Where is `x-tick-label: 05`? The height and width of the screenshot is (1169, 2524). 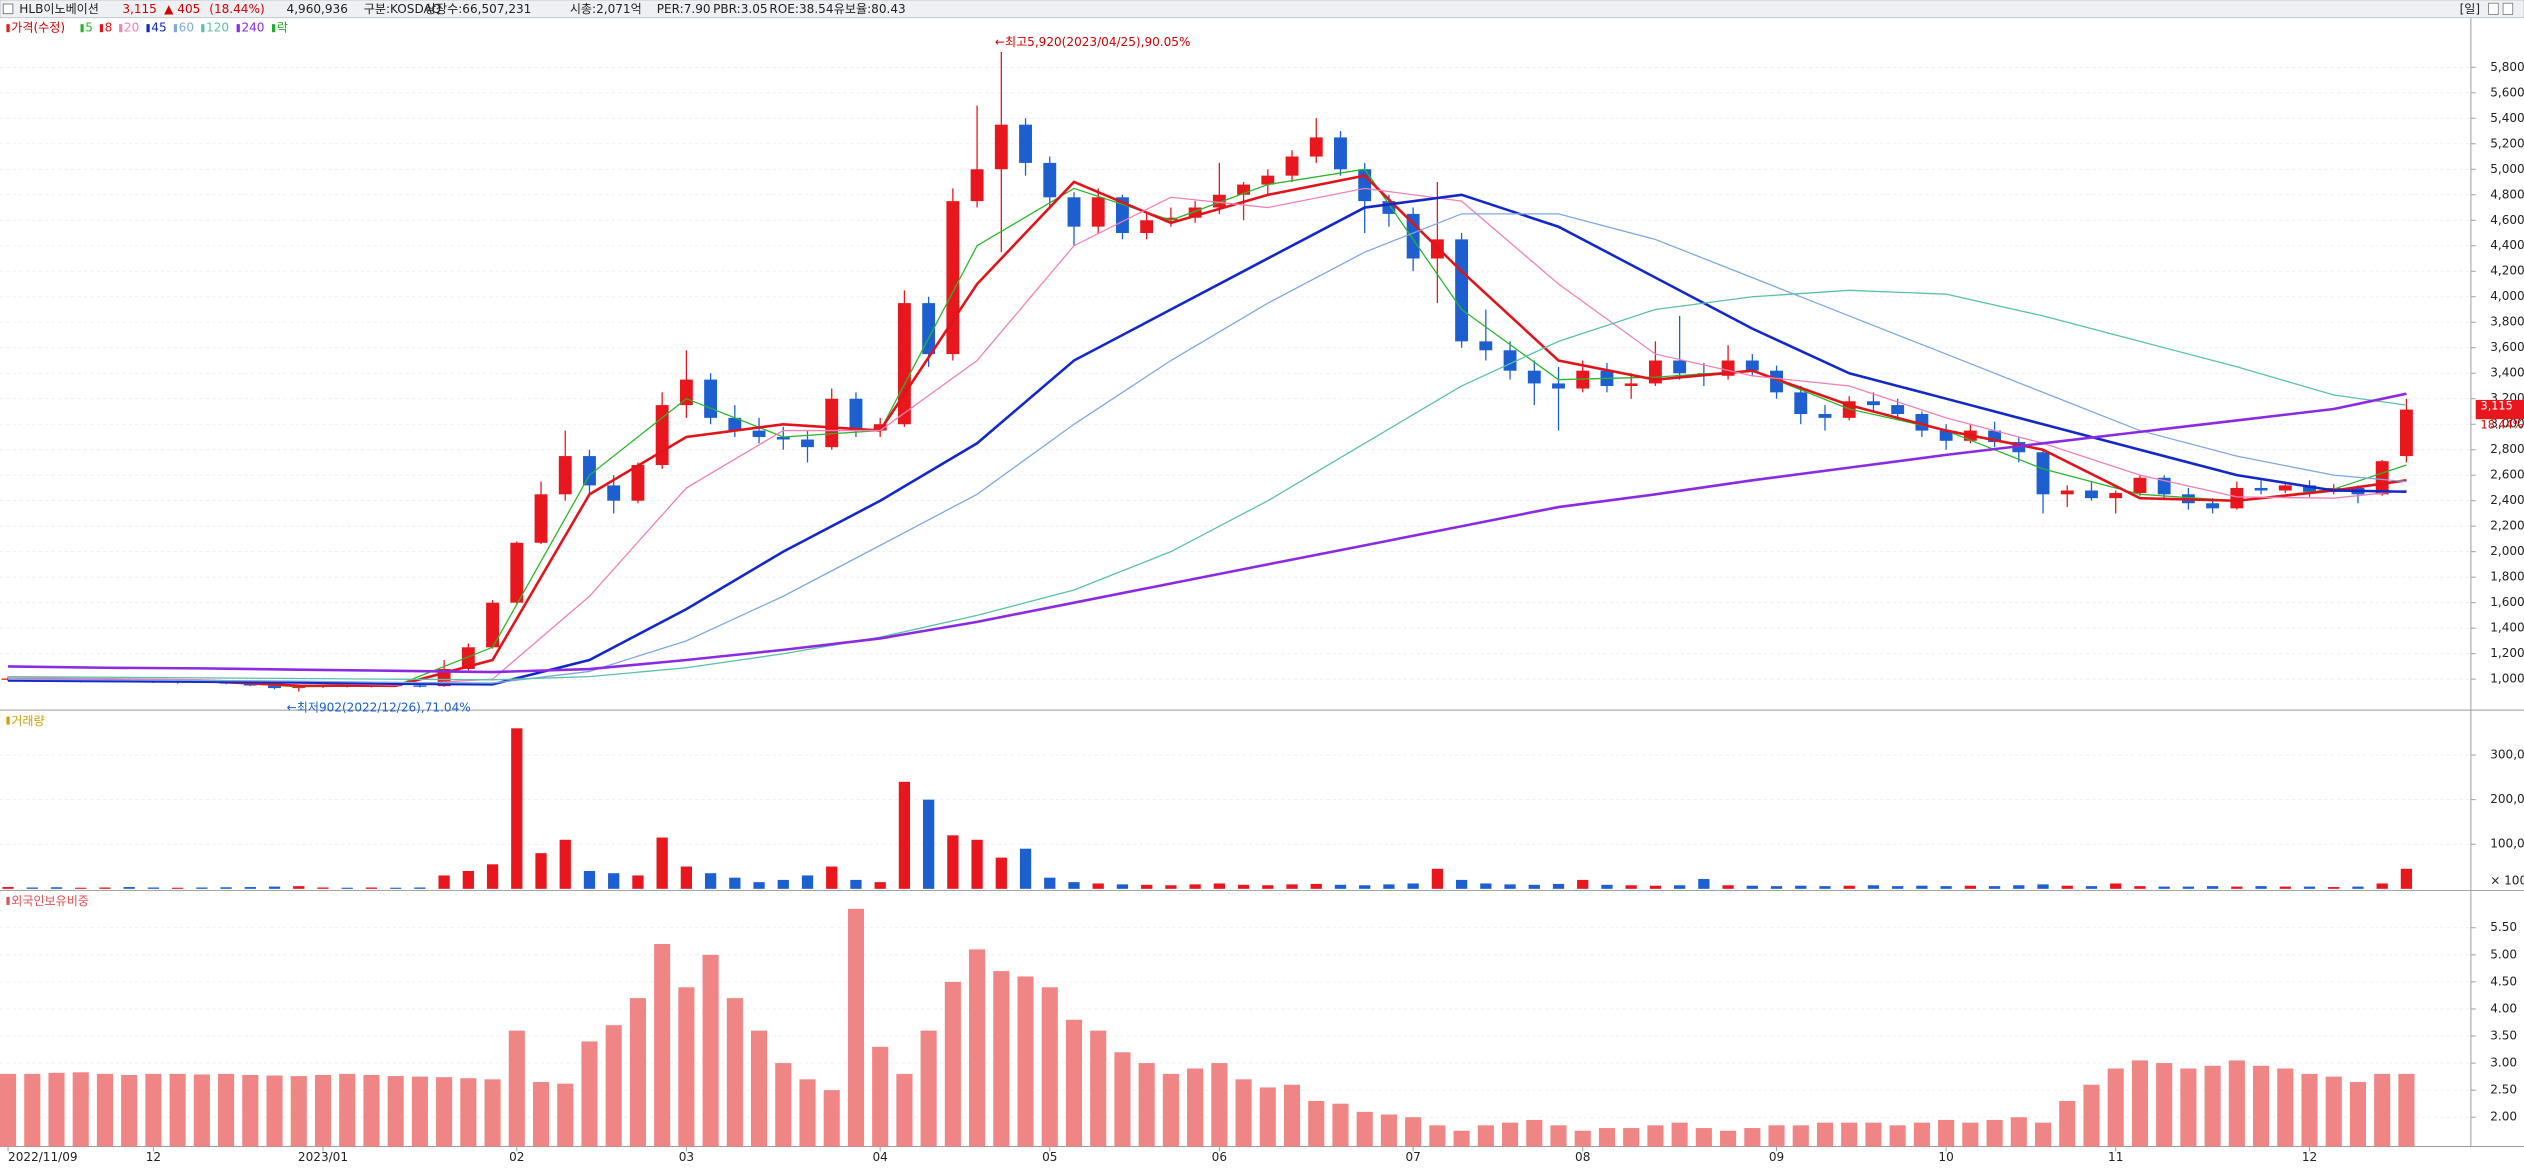
x-tick-label: 05 is located at coordinates (1049, 1157).